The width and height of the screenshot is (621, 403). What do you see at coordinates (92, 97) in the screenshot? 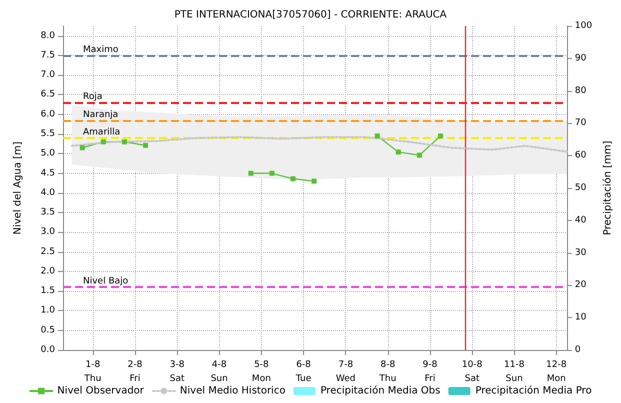
I see `ref-line-label: Roja` at bounding box center [92, 97].